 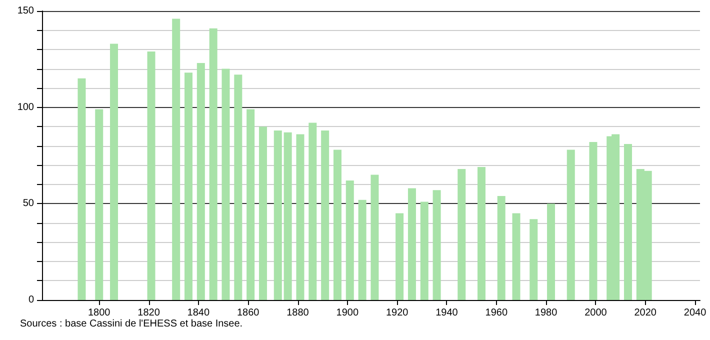 I want to click on y-tick-label: 150, so click(x=25, y=11).